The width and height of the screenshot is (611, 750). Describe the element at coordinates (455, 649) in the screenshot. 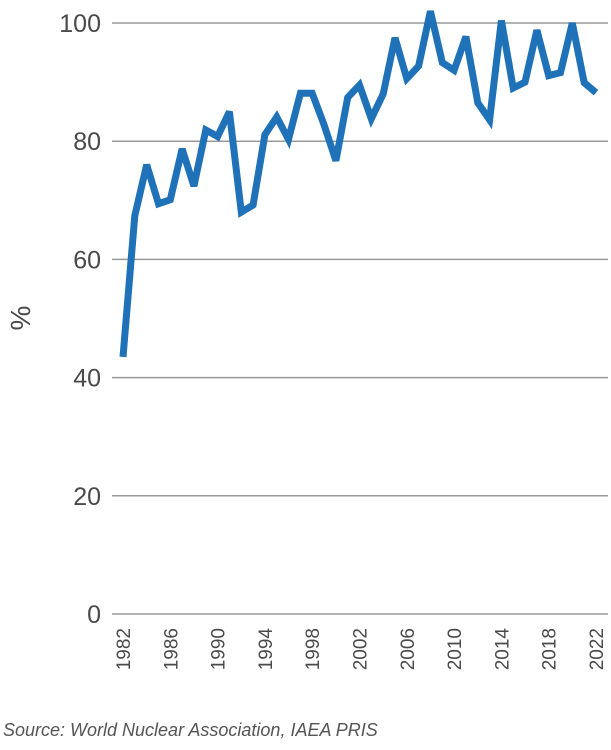

I see `x-tick-label: 2010` at that location.